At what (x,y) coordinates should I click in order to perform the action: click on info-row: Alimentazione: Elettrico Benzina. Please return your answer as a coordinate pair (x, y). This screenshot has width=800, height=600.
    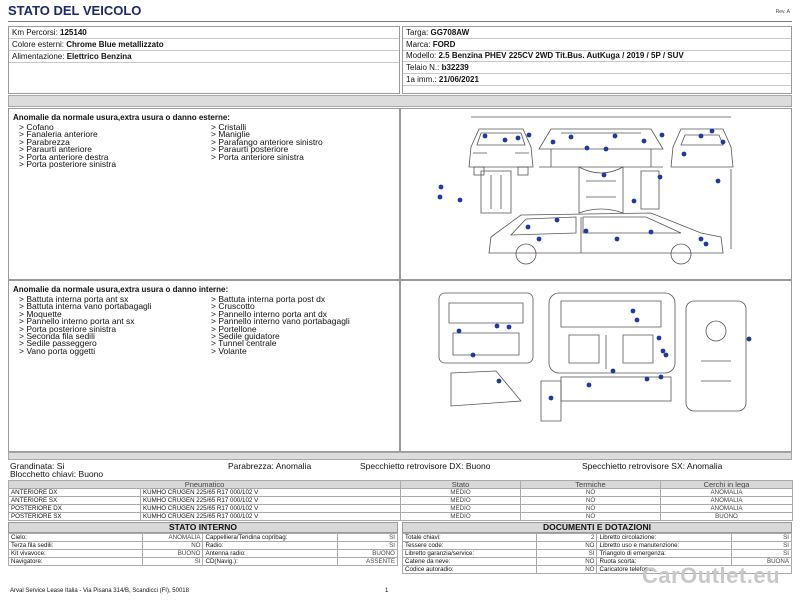
    Looking at the image, I should click on (204, 57).